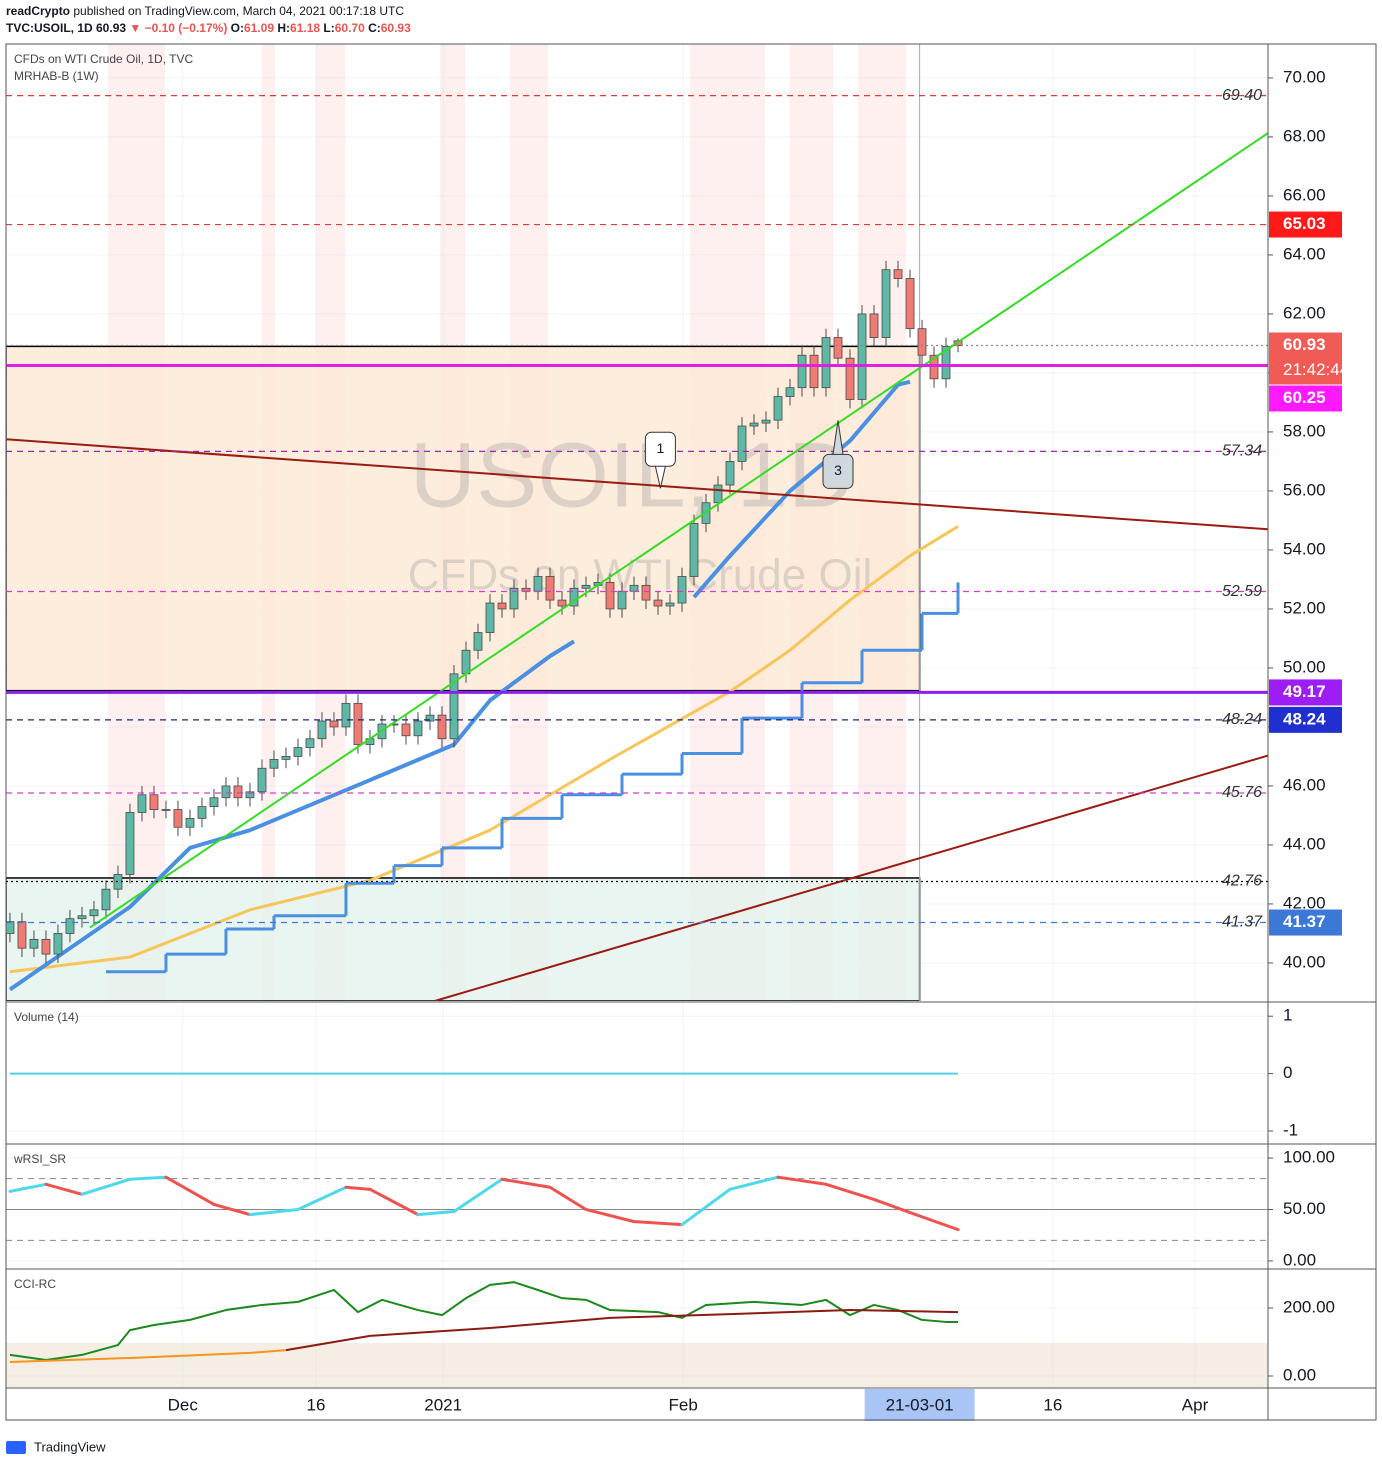 The height and width of the screenshot is (1467, 1382). Describe the element at coordinates (259, 28) in the screenshot. I see `header-part: 61.09` at that location.